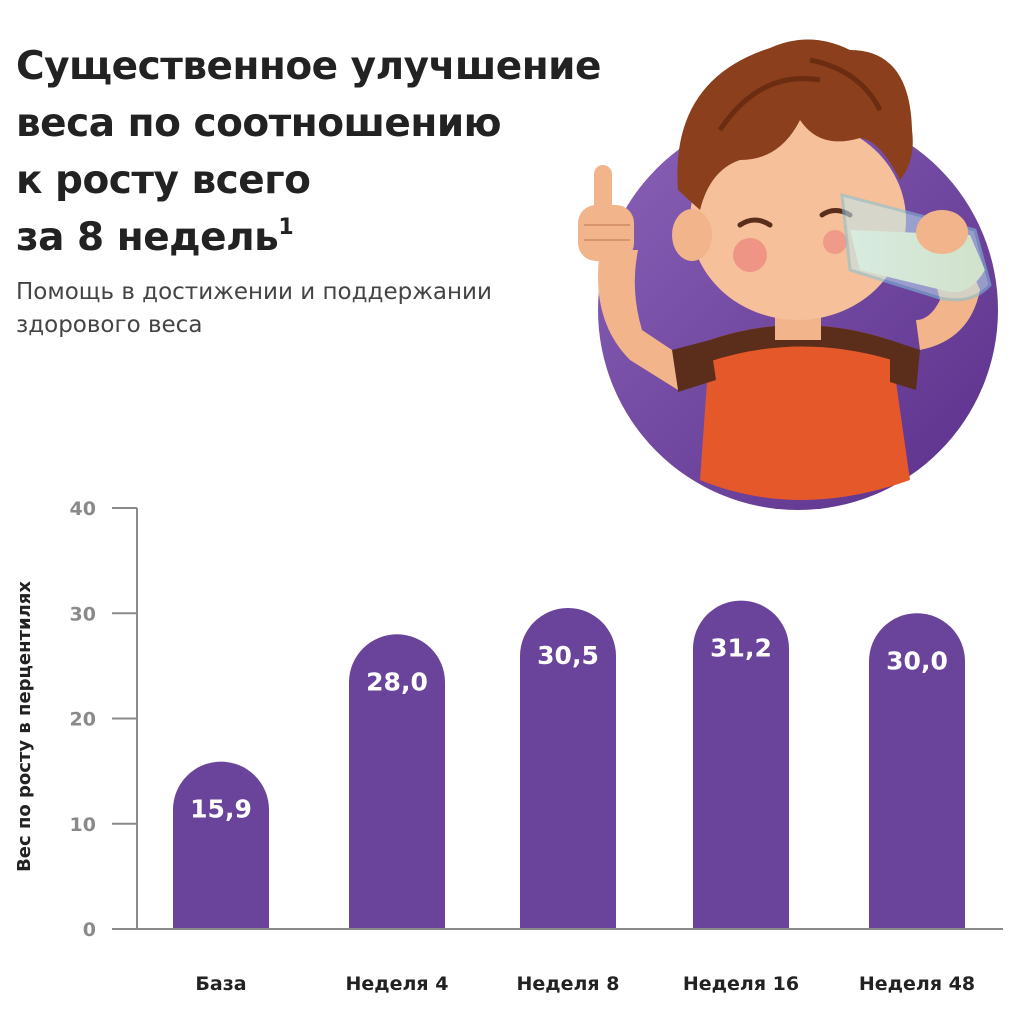 The image size is (1024, 1024). I want to click on shirt, so click(805, 412).